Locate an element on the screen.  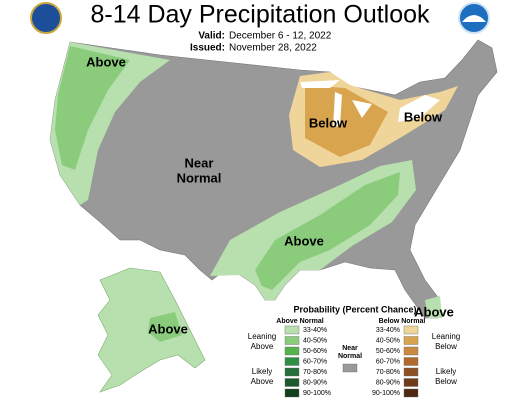
legend-heading: Above Normal is located at coordinates (300, 321).